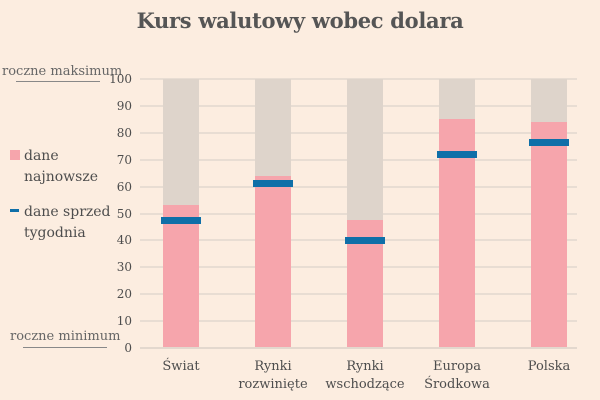 This screenshot has width=600, height=400. Describe the element at coordinates (15, 155) in the screenshot. I see `pink-square-icon` at that location.